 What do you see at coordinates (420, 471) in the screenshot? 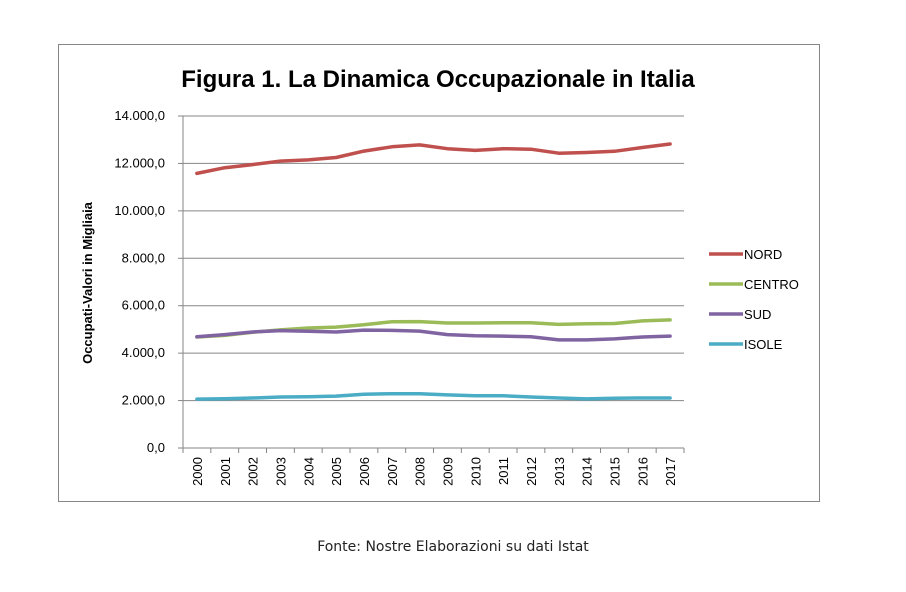
I see `x-tick-label: 2008` at bounding box center [420, 471].